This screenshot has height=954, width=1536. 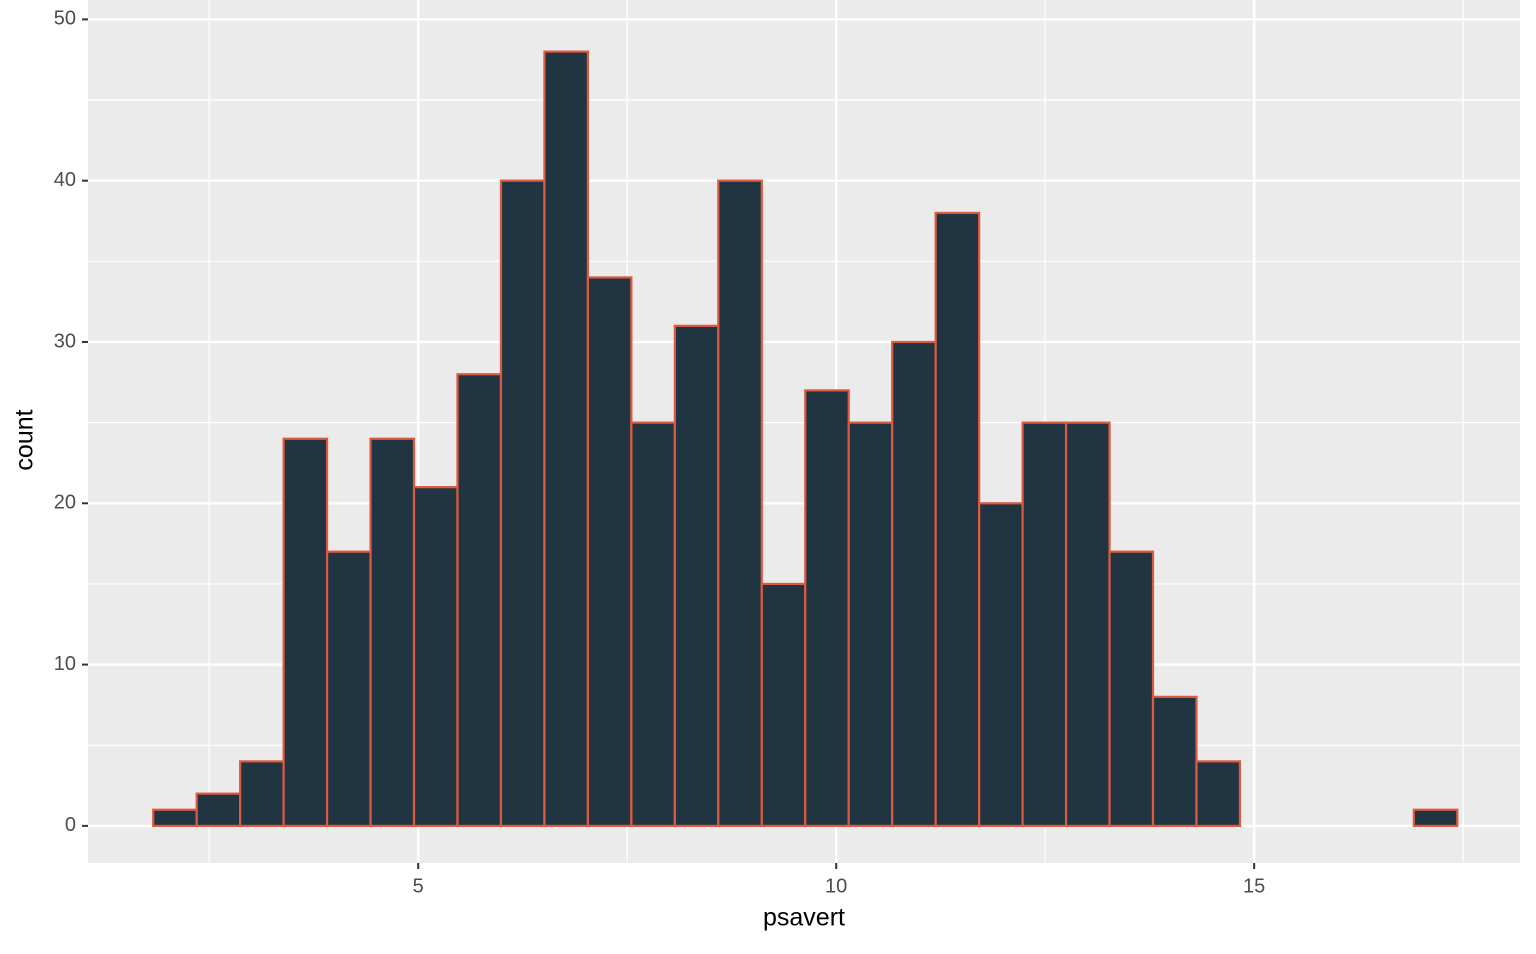 What do you see at coordinates (25, 439) in the screenshot?
I see `y-axis-title: count` at bounding box center [25, 439].